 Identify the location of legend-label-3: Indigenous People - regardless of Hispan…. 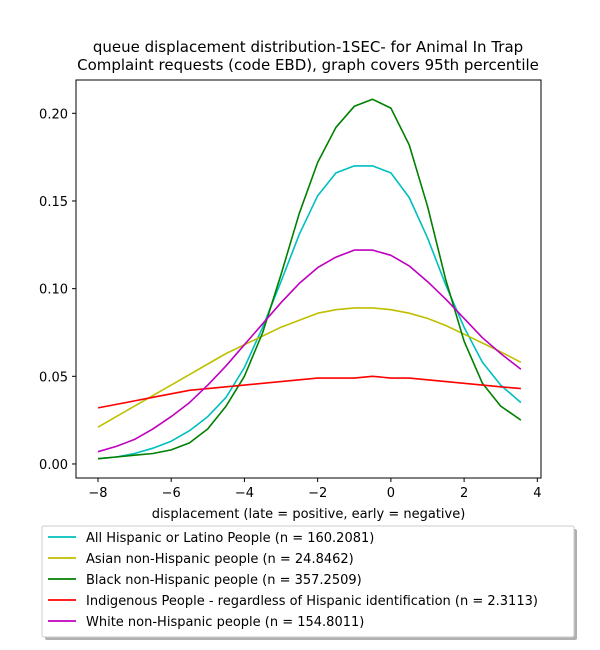
(312, 601).